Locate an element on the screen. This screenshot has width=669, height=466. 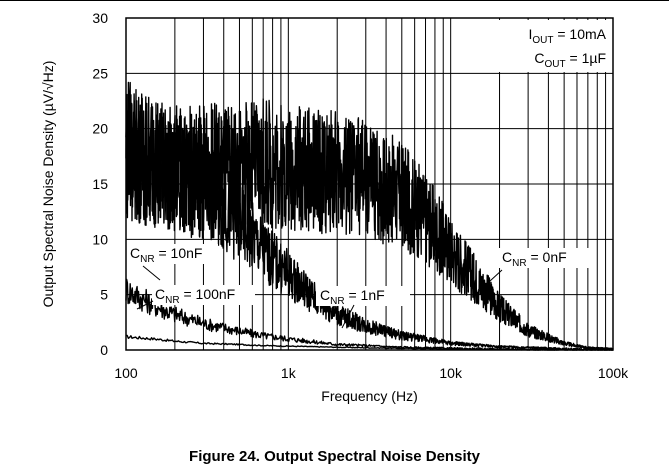
page-top-rule is located at coordinates (334, 0).